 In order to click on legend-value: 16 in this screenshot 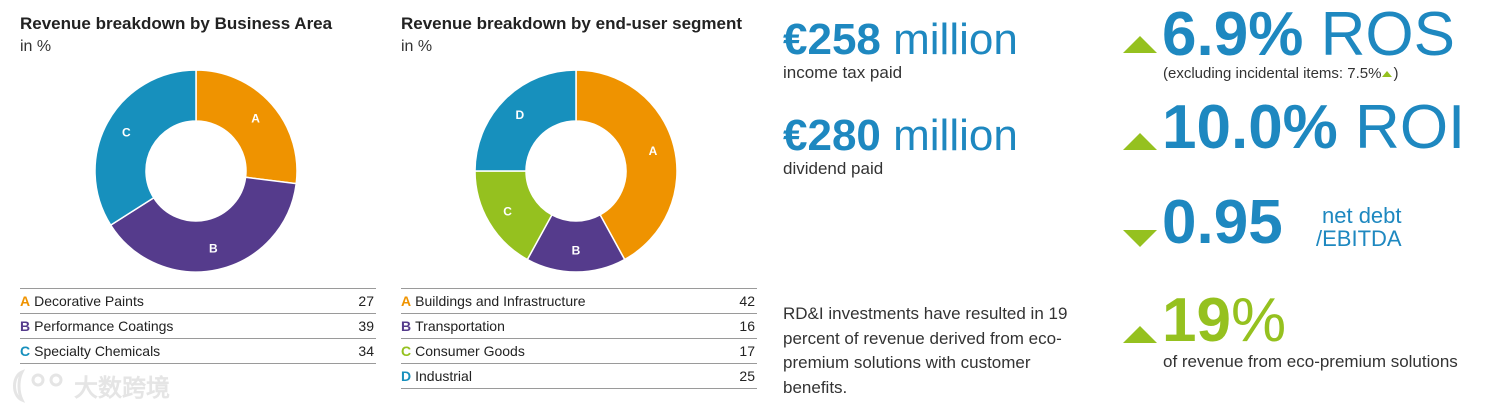, I will do `click(747, 326)`.